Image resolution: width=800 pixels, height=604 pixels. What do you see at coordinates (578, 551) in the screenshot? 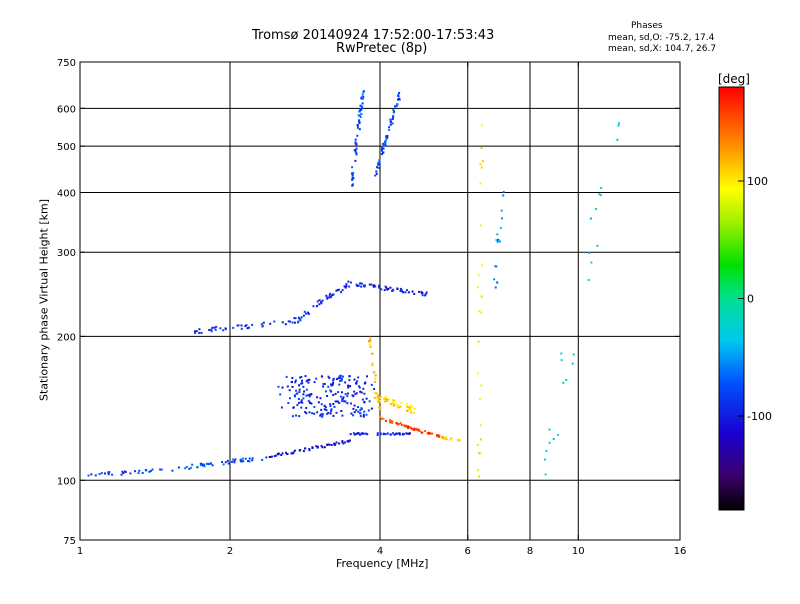
I see `x-tick-label: 10` at bounding box center [578, 551].